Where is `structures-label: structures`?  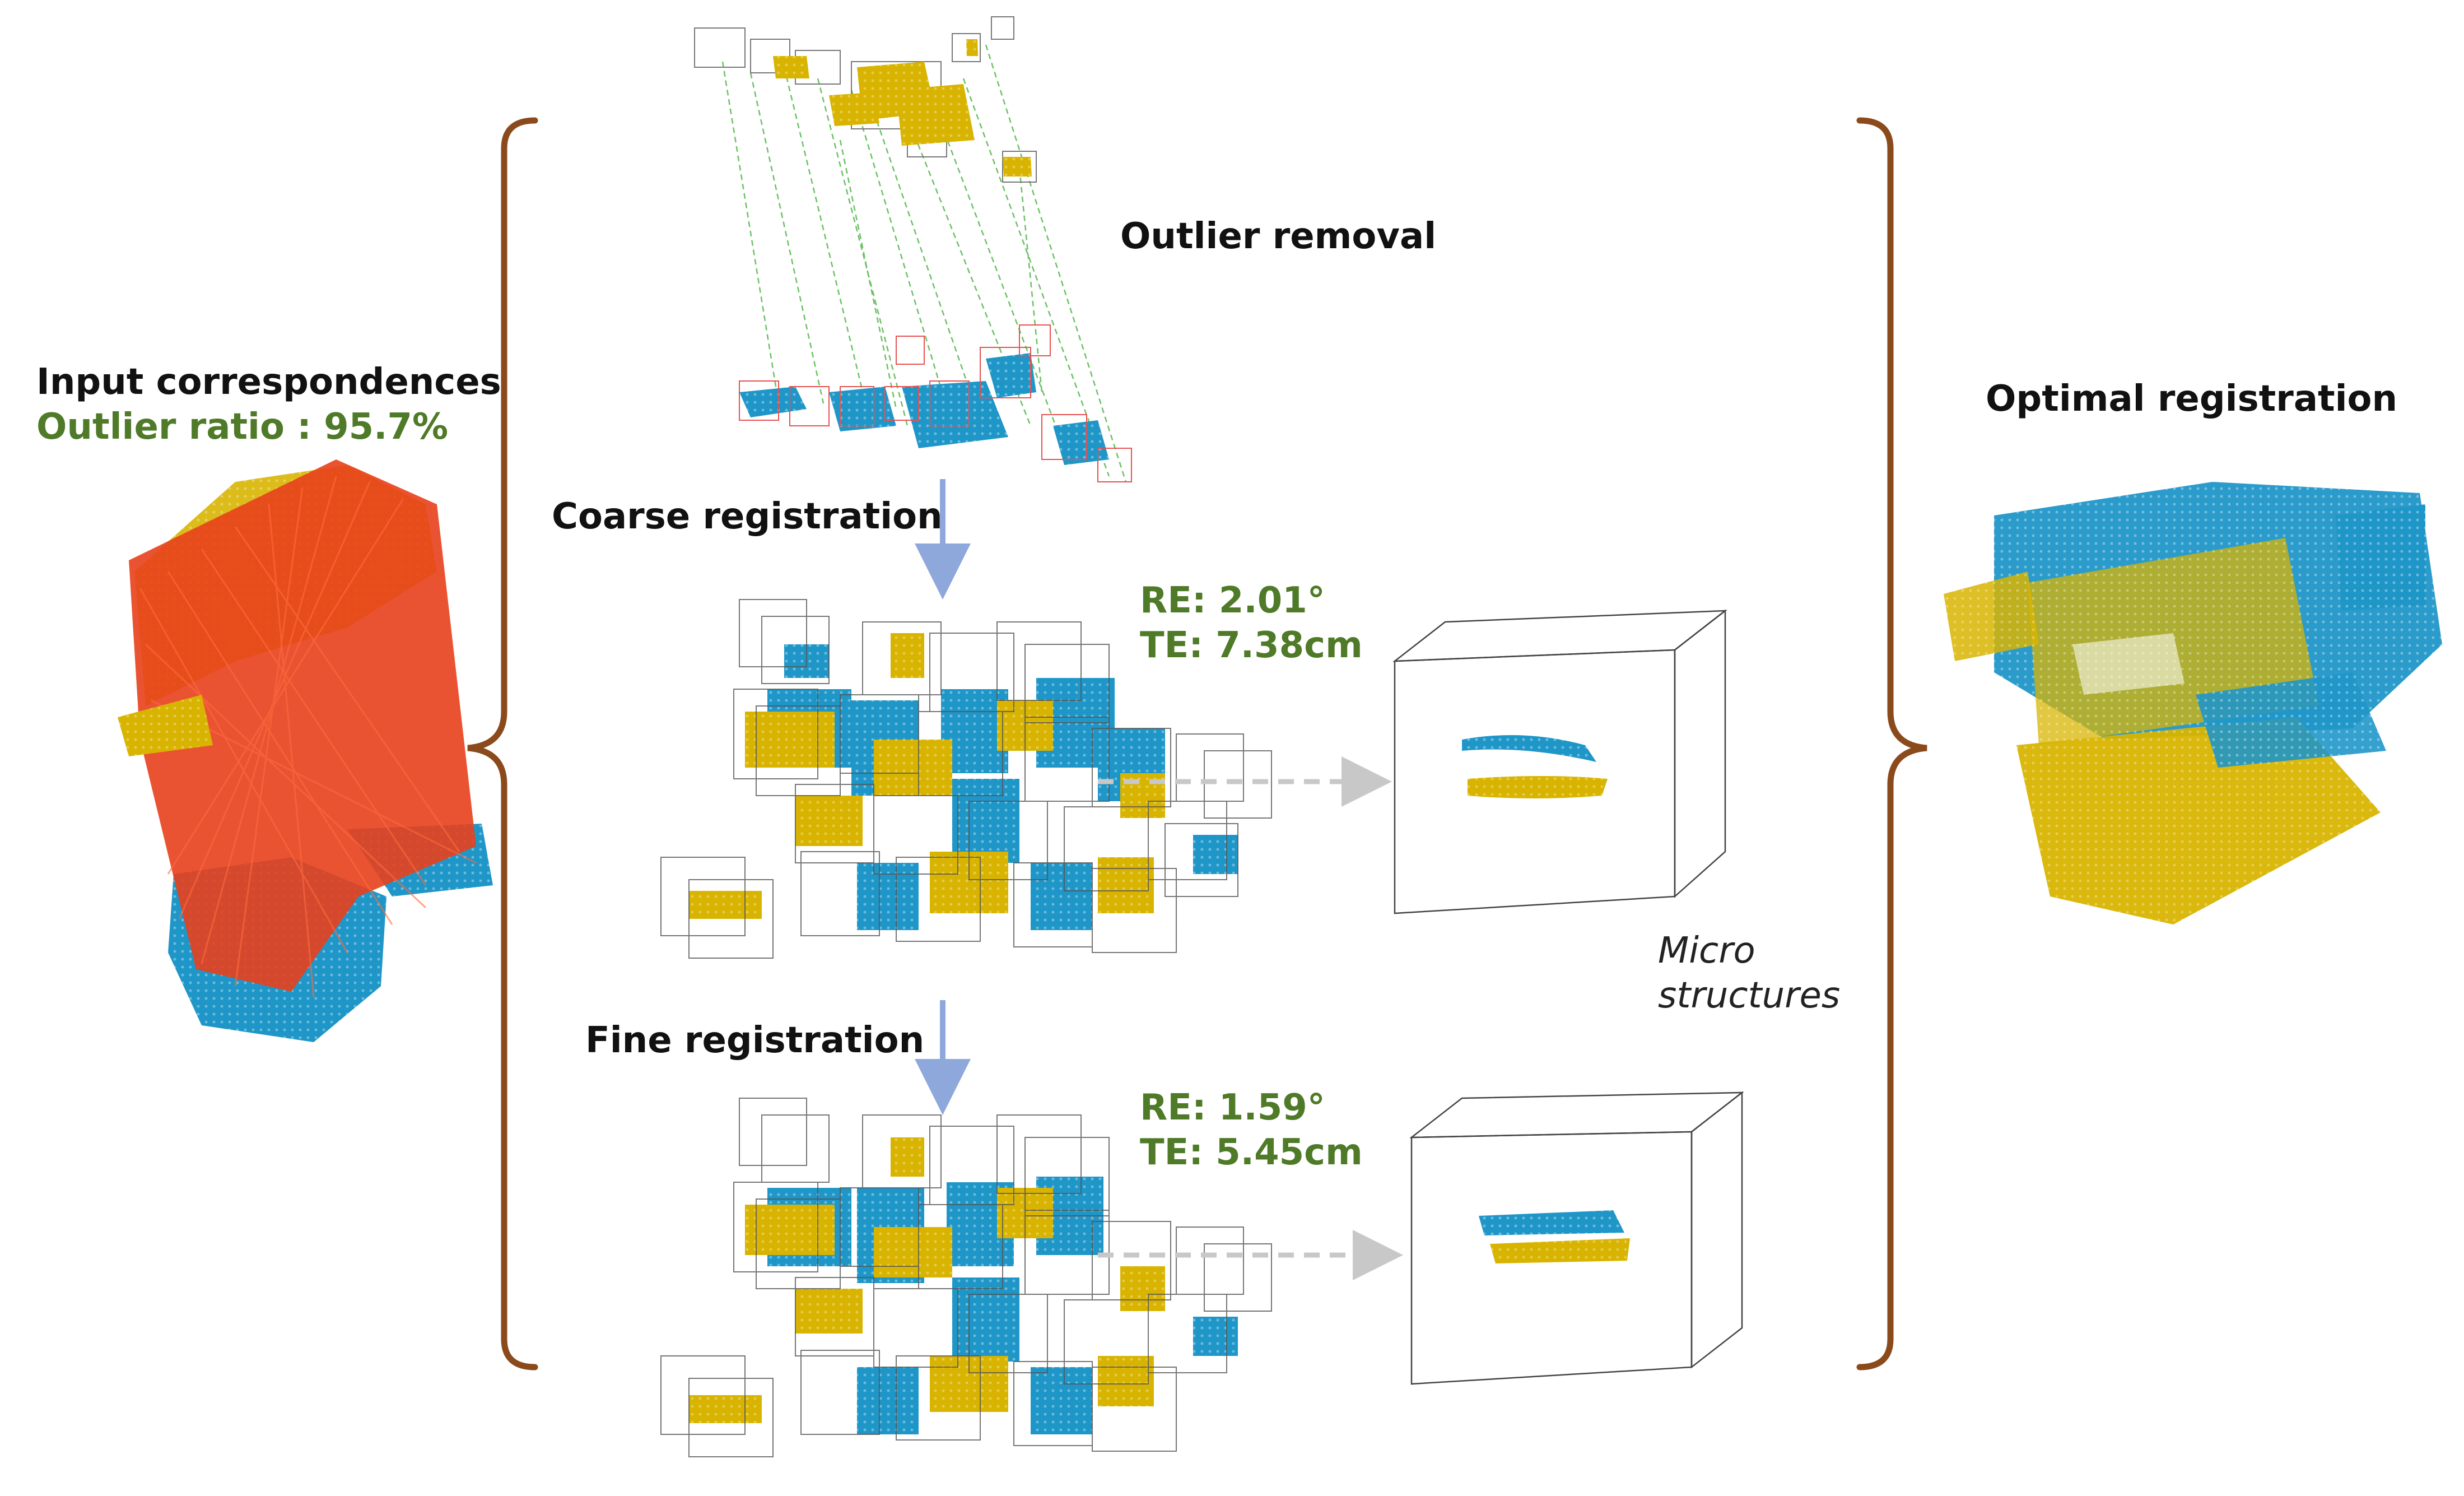 structures-label: structures is located at coordinates (1749, 995).